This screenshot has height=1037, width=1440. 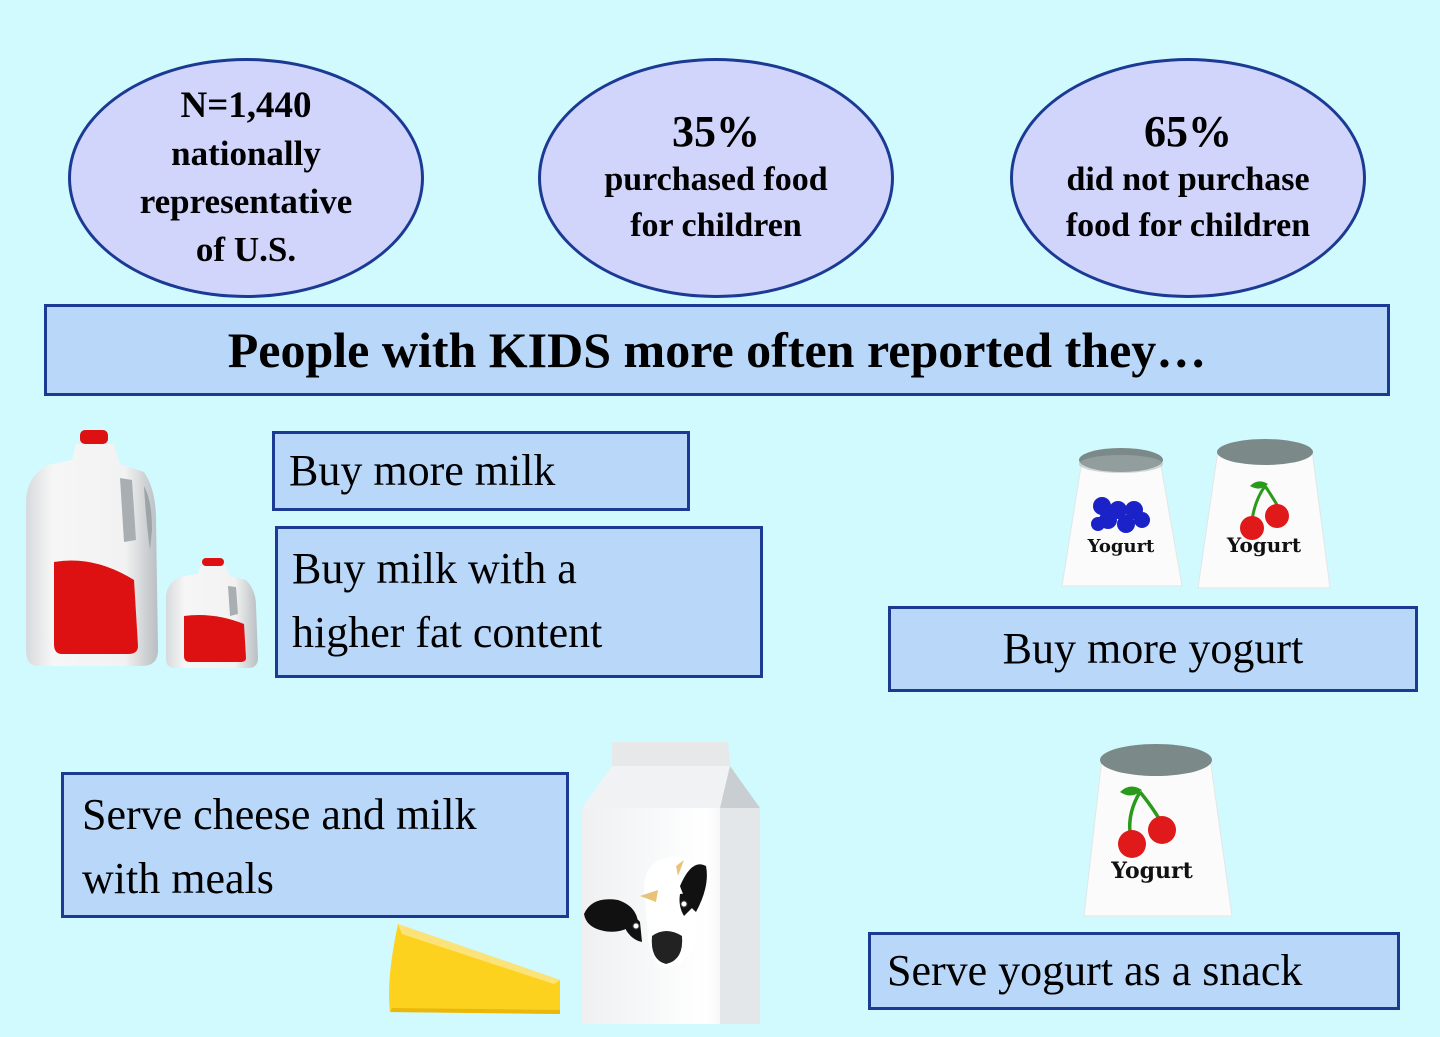 What do you see at coordinates (447, 632) in the screenshot?
I see `finding-text: higher fat content` at bounding box center [447, 632].